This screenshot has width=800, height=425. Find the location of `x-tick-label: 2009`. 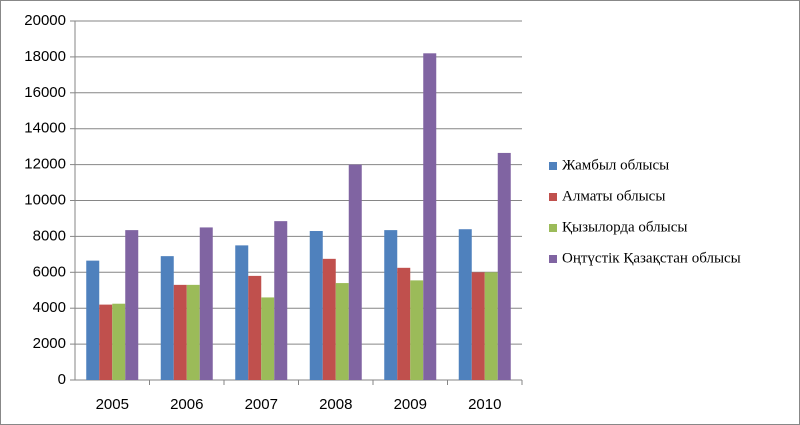

x-tick-label: 2009 is located at coordinates (410, 404).